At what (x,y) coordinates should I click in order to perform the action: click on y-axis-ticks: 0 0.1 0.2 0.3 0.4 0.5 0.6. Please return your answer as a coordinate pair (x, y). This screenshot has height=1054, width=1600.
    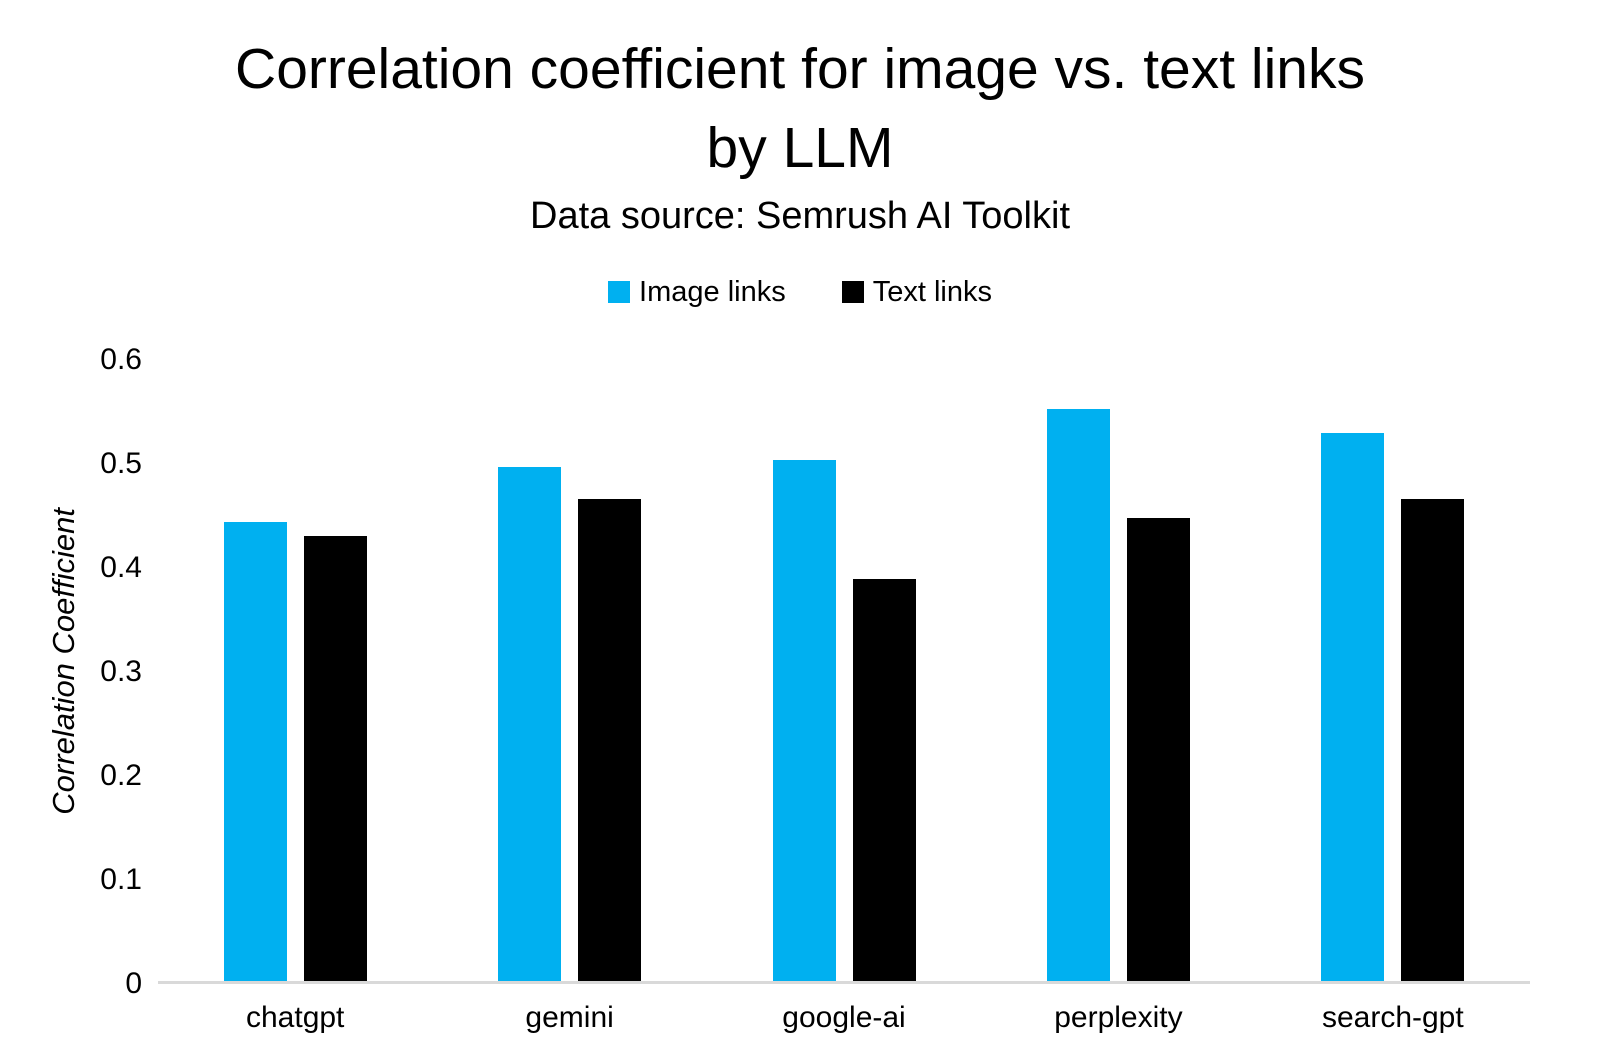
    Looking at the image, I should click on (124, 668).